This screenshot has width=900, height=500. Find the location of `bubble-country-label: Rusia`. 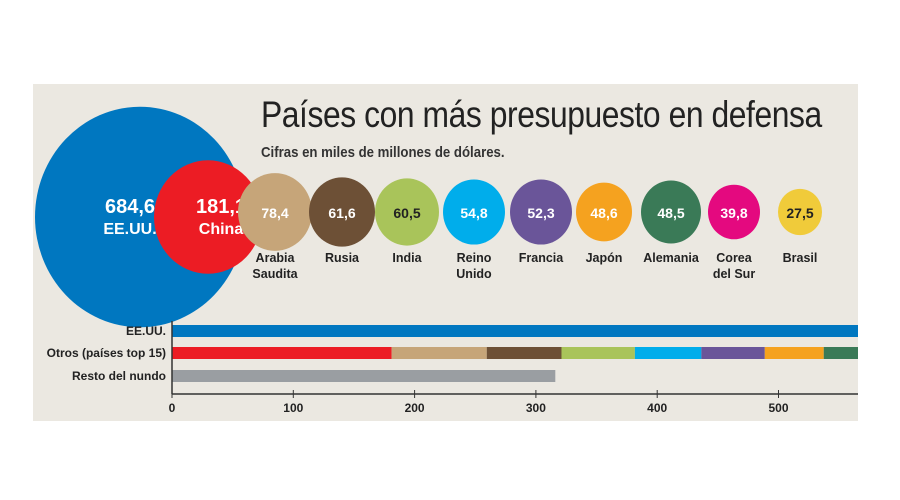

bubble-country-label: Rusia is located at coordinates (342, 258).